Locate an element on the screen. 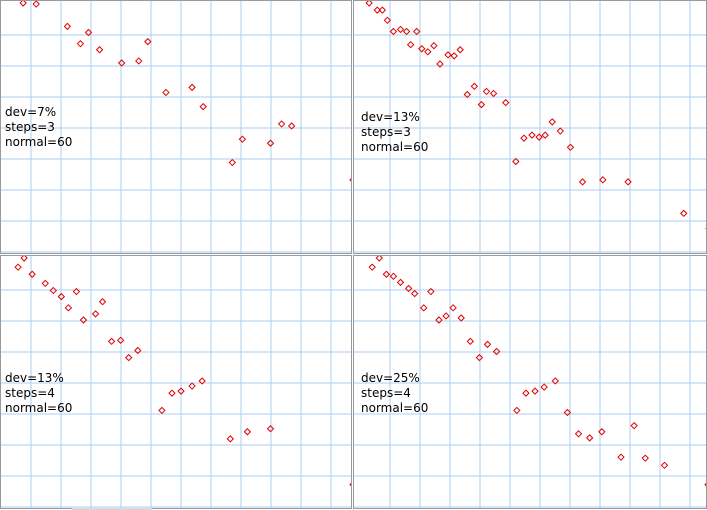 The image size is (707, 510). steps-label: steps=3 is located at coordinates (30, 127).